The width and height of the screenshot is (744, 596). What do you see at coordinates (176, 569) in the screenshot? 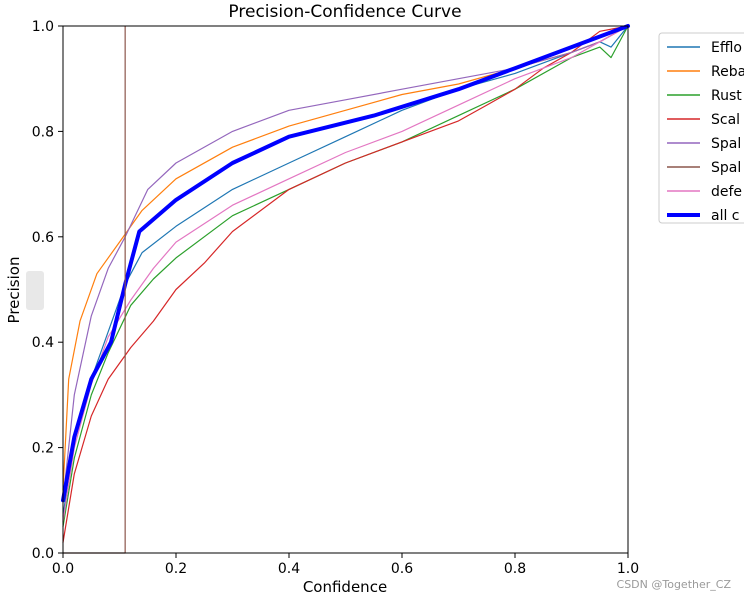
I see `x-tick-label: 0.2` at bounding box center [176, 569].